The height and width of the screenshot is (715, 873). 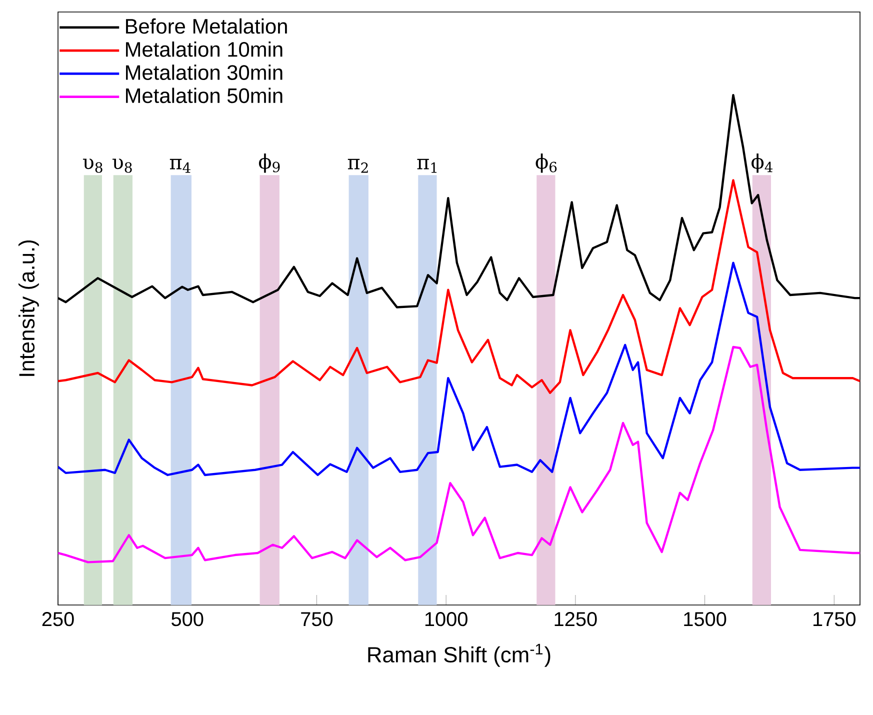 What do you see at coordinates (358, 165) in the screenshot?
I see `band-label: π$_{2}$` at bounding box center [358, 165].